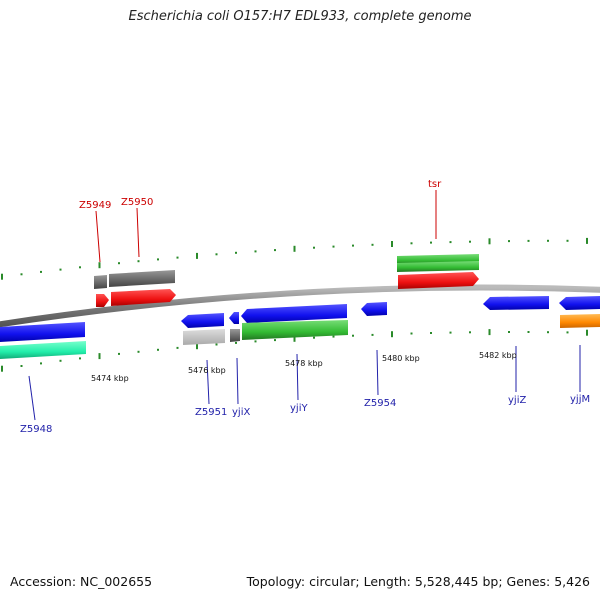 This screenshot has height=600, width=600. Describe the element at coordinates (95, 205) in the screenshot. I see `gene-label: Z5949` at that location.